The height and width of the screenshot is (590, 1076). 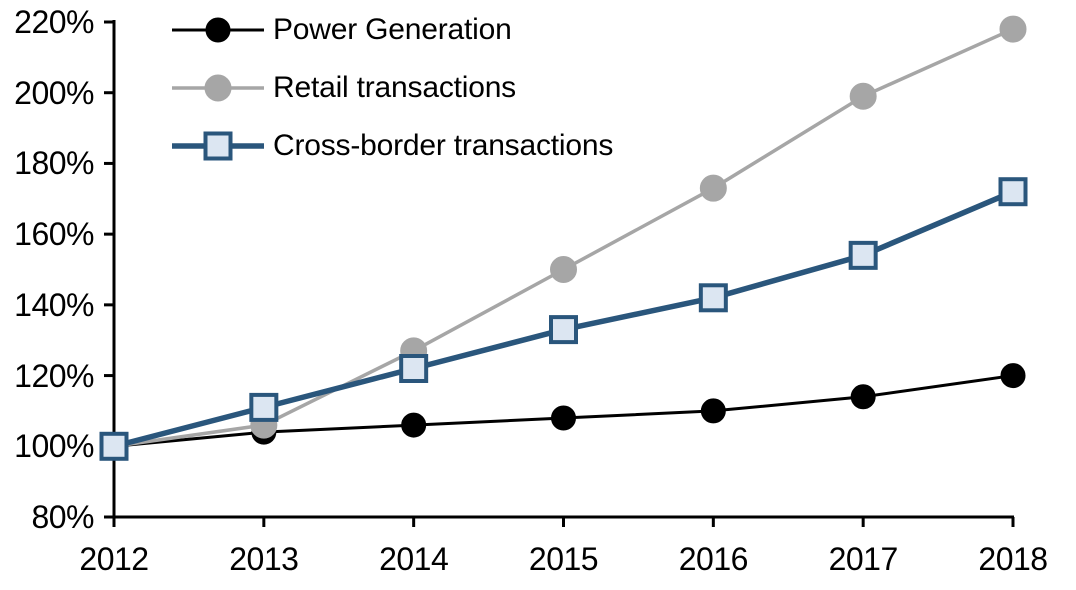 I want to click on x-tick-label-2016: 2016, so click(x=713, y=559).